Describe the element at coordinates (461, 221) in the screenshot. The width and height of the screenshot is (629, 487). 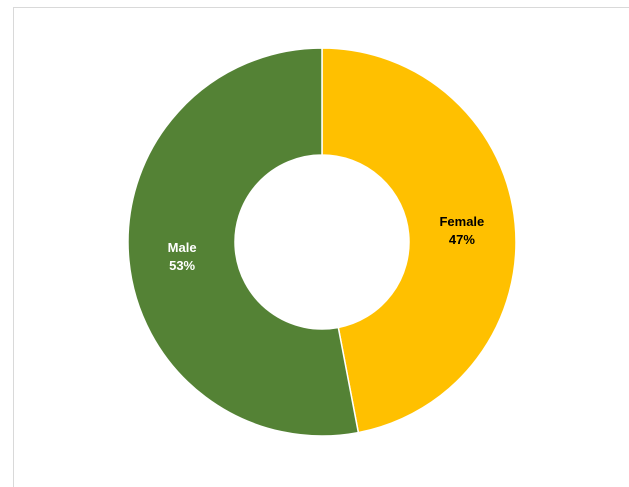
I see `slice-label-female: Female` at that location.